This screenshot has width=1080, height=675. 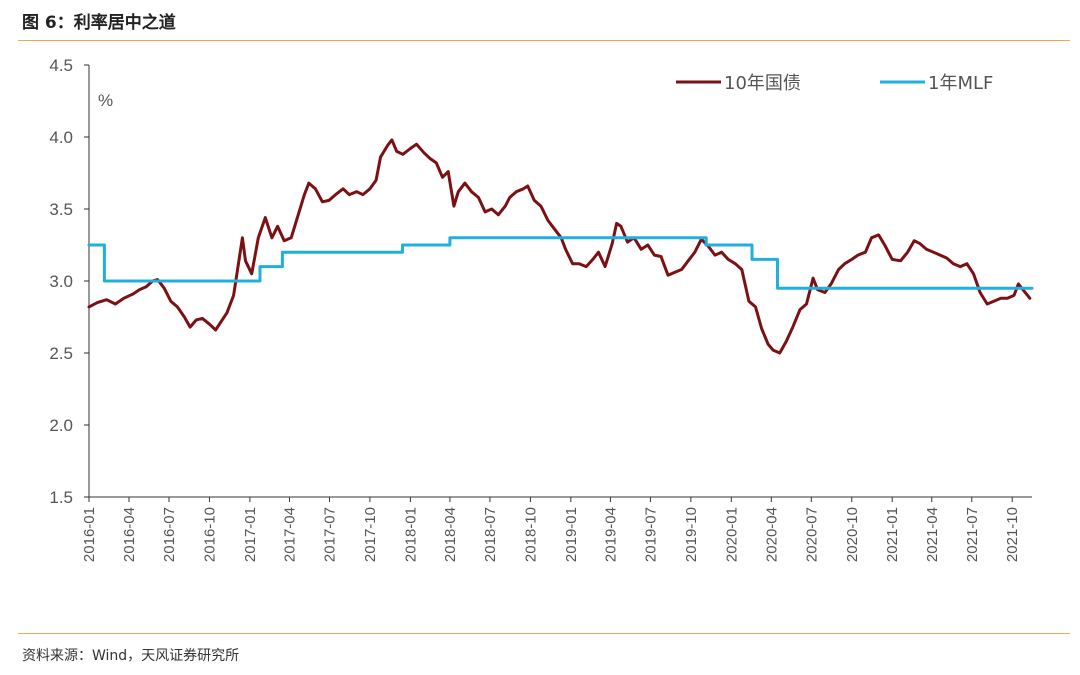 What do you see at coordinates (811, 534) in the screenshot?
I see `x-tick-label: 2020-07` at bounding box center [811, 534].